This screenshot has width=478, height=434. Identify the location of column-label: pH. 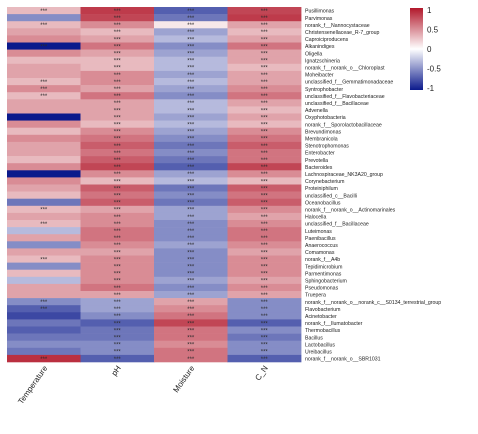
(116, 371).